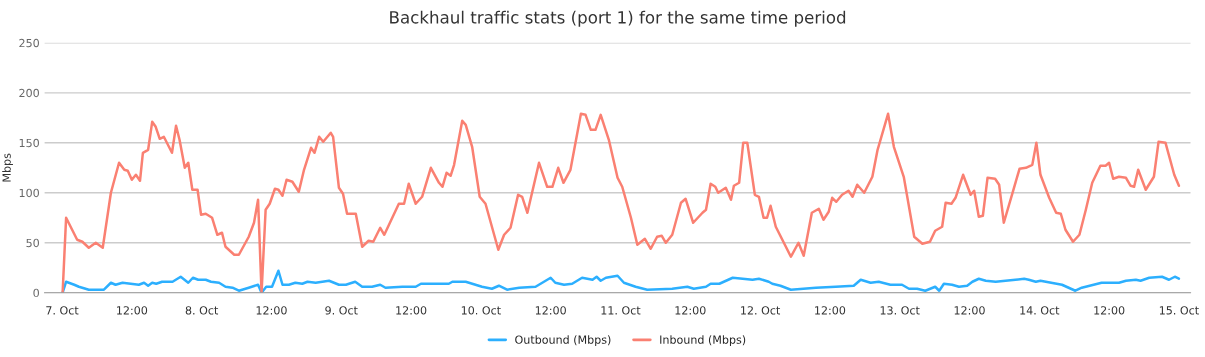 This screenshot has height=357, width=1205. I want to click on legend-label: Outbound (Mbps), so click(563, 340).